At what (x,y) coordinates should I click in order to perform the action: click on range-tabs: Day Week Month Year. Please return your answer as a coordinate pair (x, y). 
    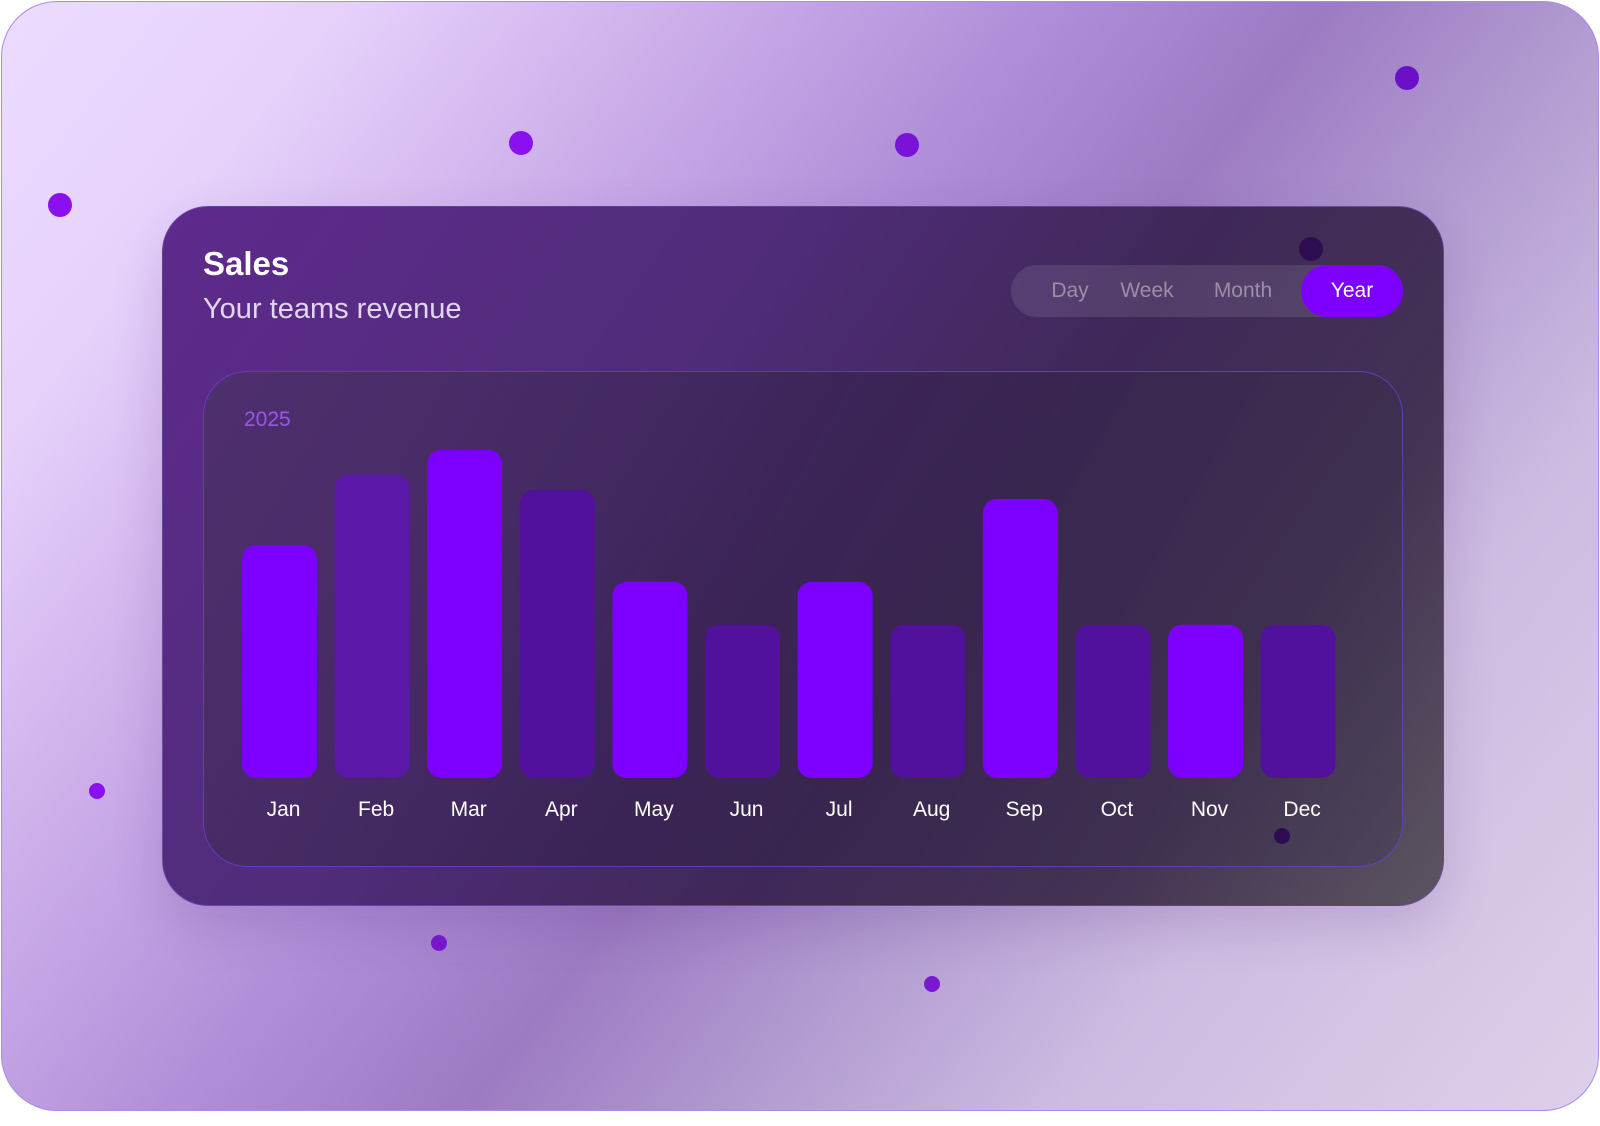
    Looking at the image, I should click on (1207, 291).